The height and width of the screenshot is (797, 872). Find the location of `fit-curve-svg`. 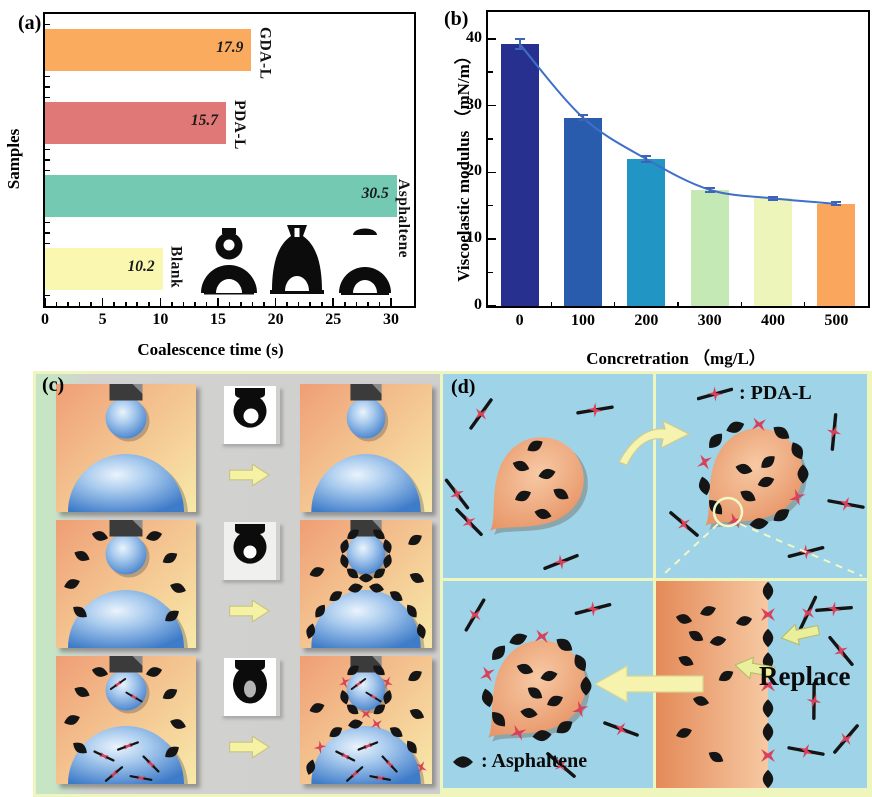

fit-curve-svg is located at coordinates (677, 124).